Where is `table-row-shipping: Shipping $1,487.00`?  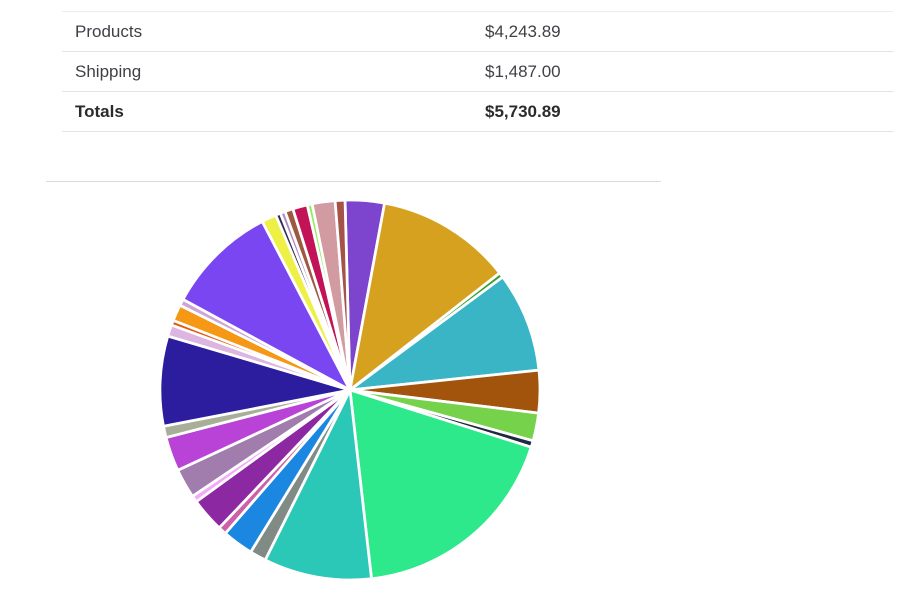 table-row-shipping: Shipping $1,487.00 is located at coordinates (477, 72).